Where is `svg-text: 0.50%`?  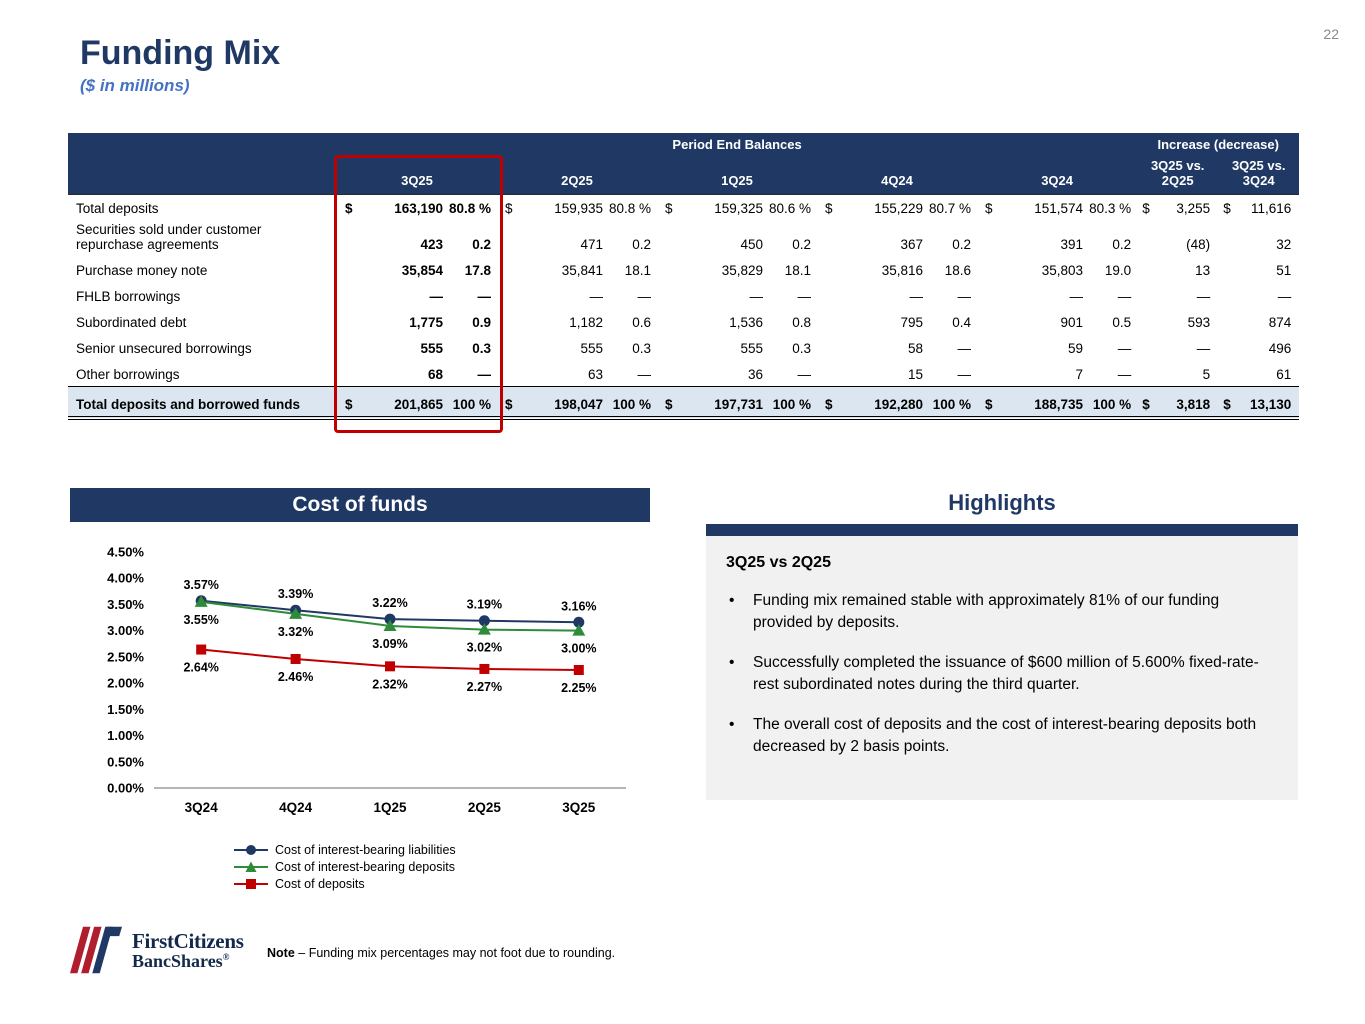 svg-text: 0.50% is located at coordinates (125, 761).